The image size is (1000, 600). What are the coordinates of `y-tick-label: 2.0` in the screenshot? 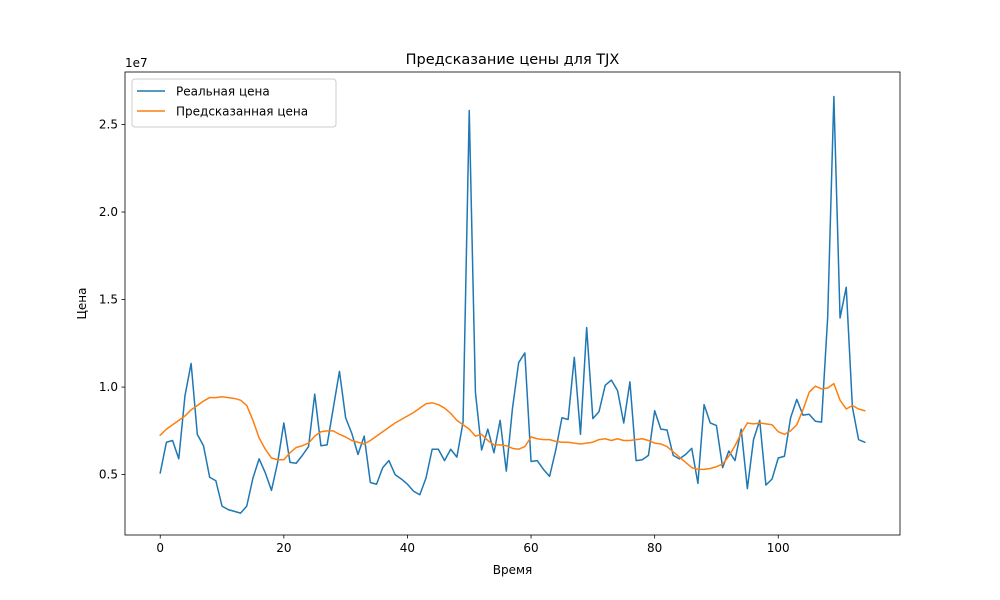 It's located at (108, 212).